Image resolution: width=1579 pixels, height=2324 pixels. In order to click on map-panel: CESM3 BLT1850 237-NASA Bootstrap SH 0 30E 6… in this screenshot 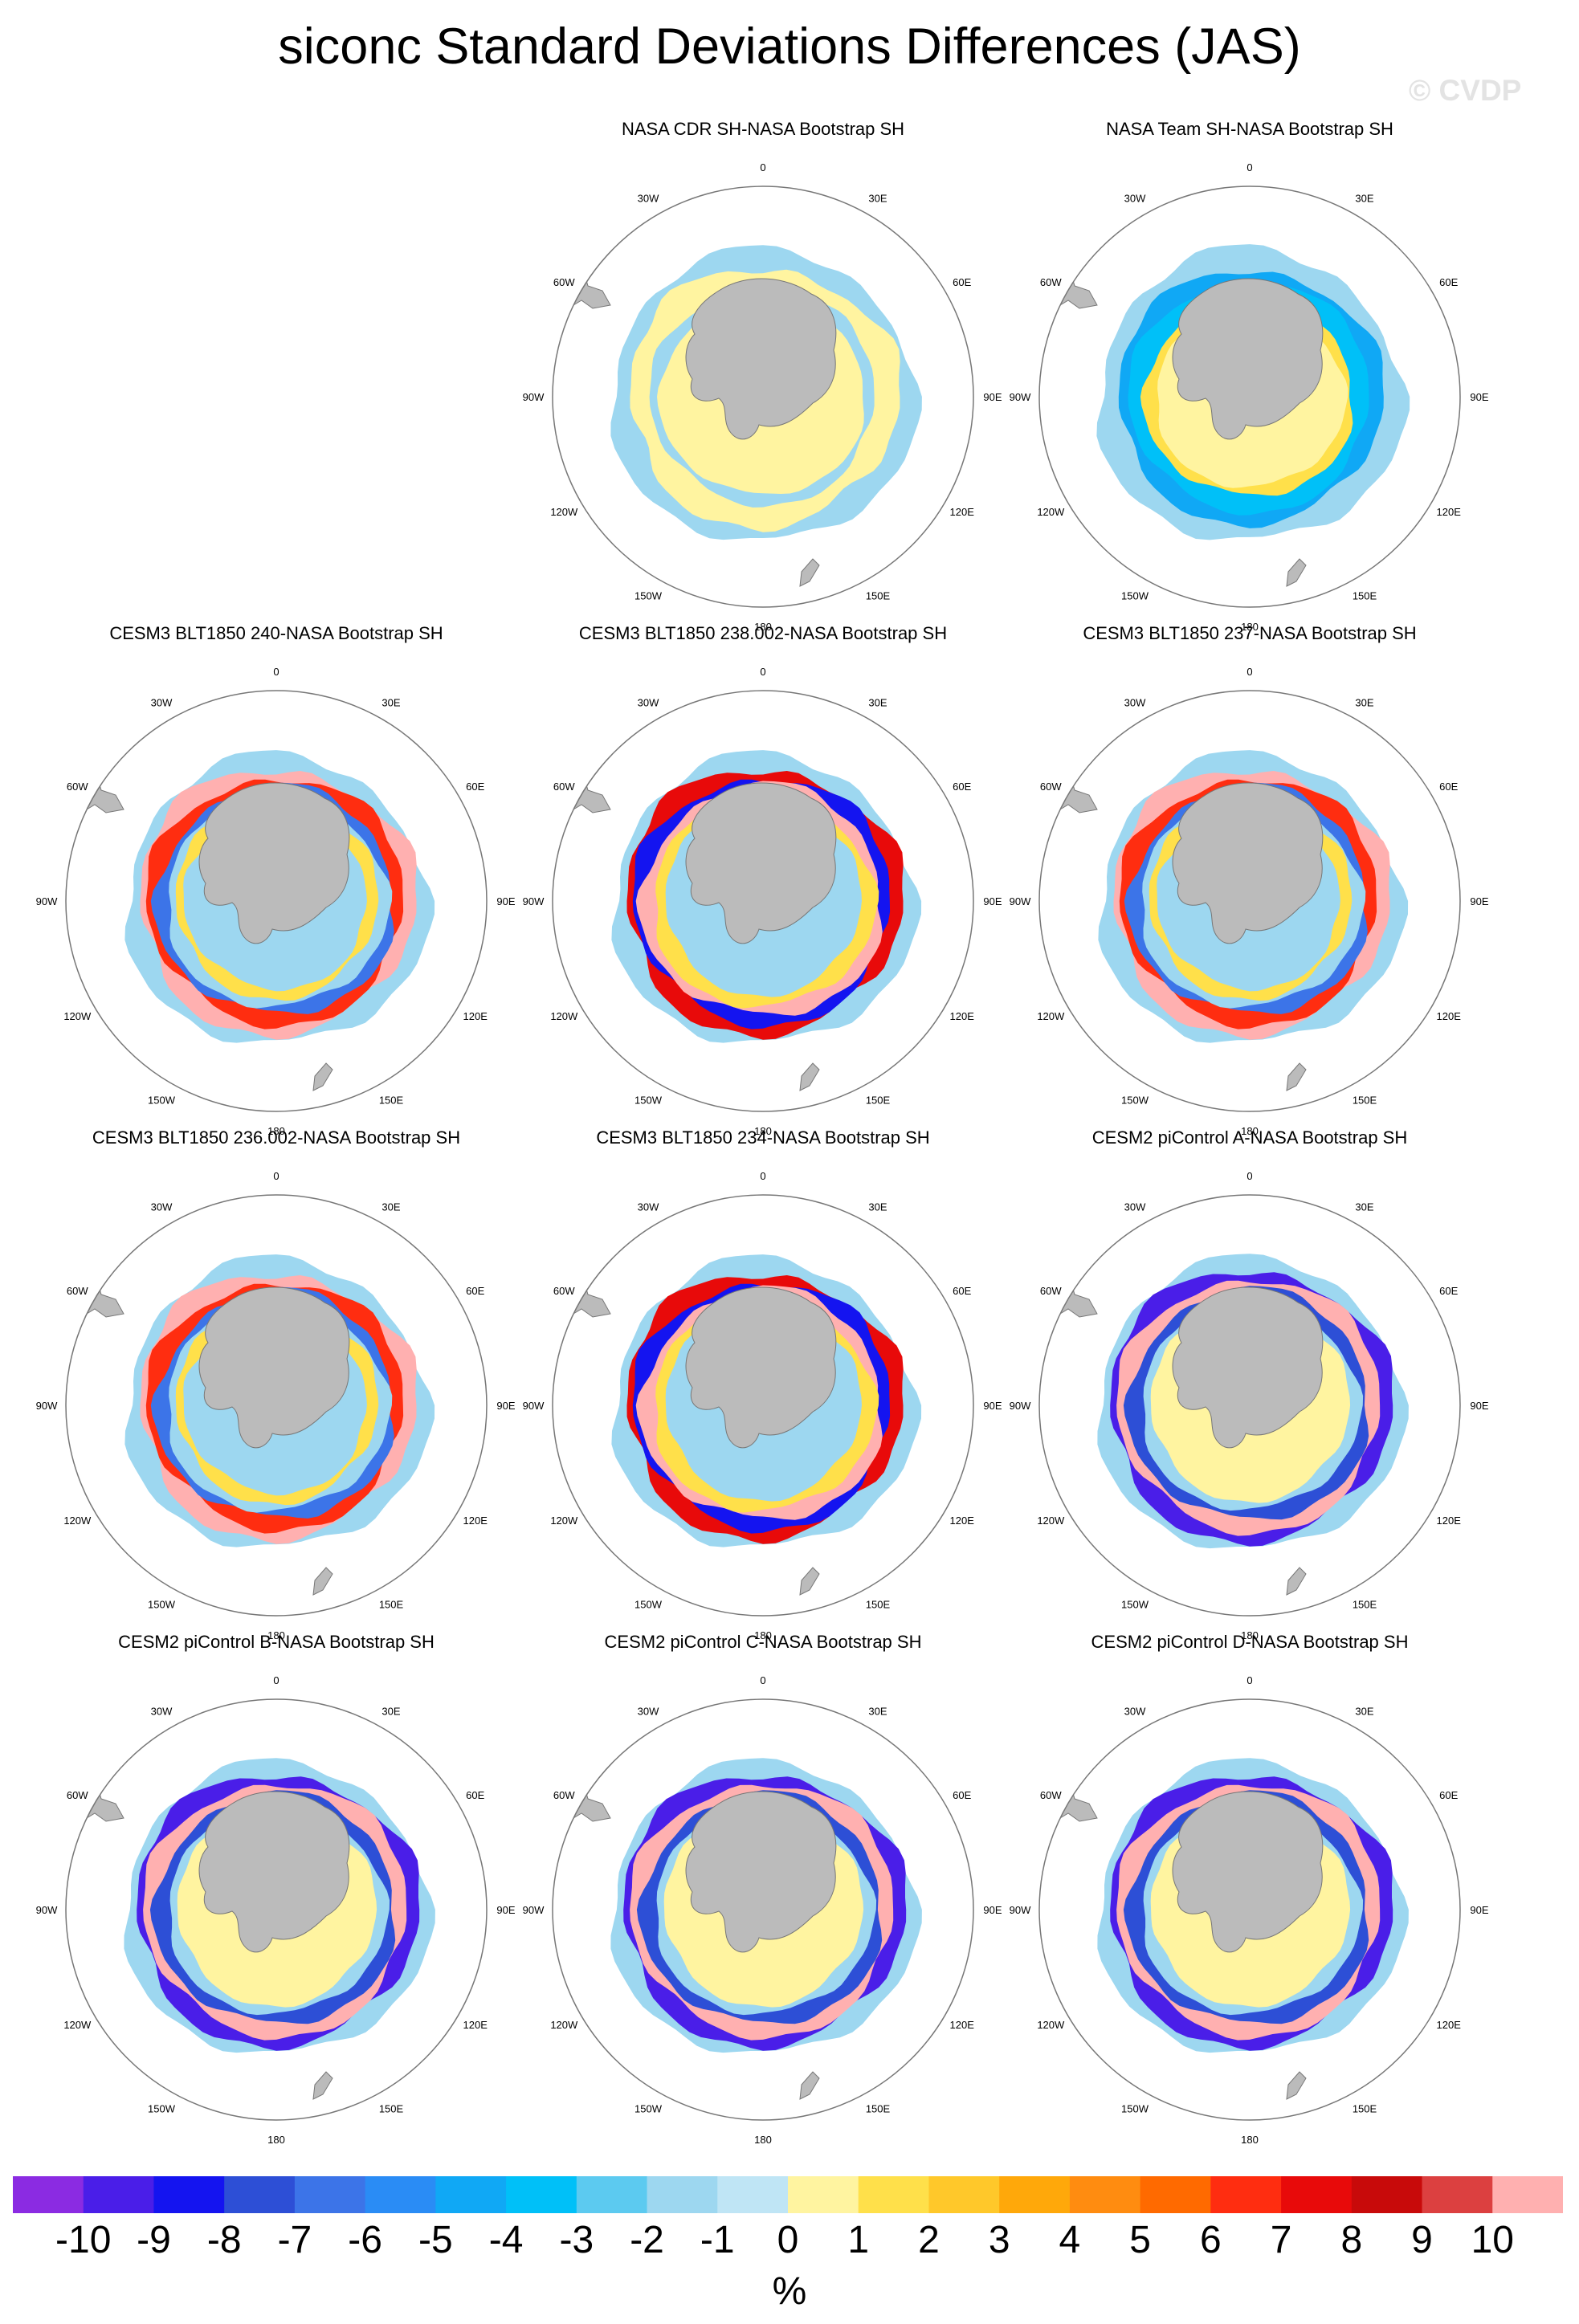, I will do `click(1250, 880)`.